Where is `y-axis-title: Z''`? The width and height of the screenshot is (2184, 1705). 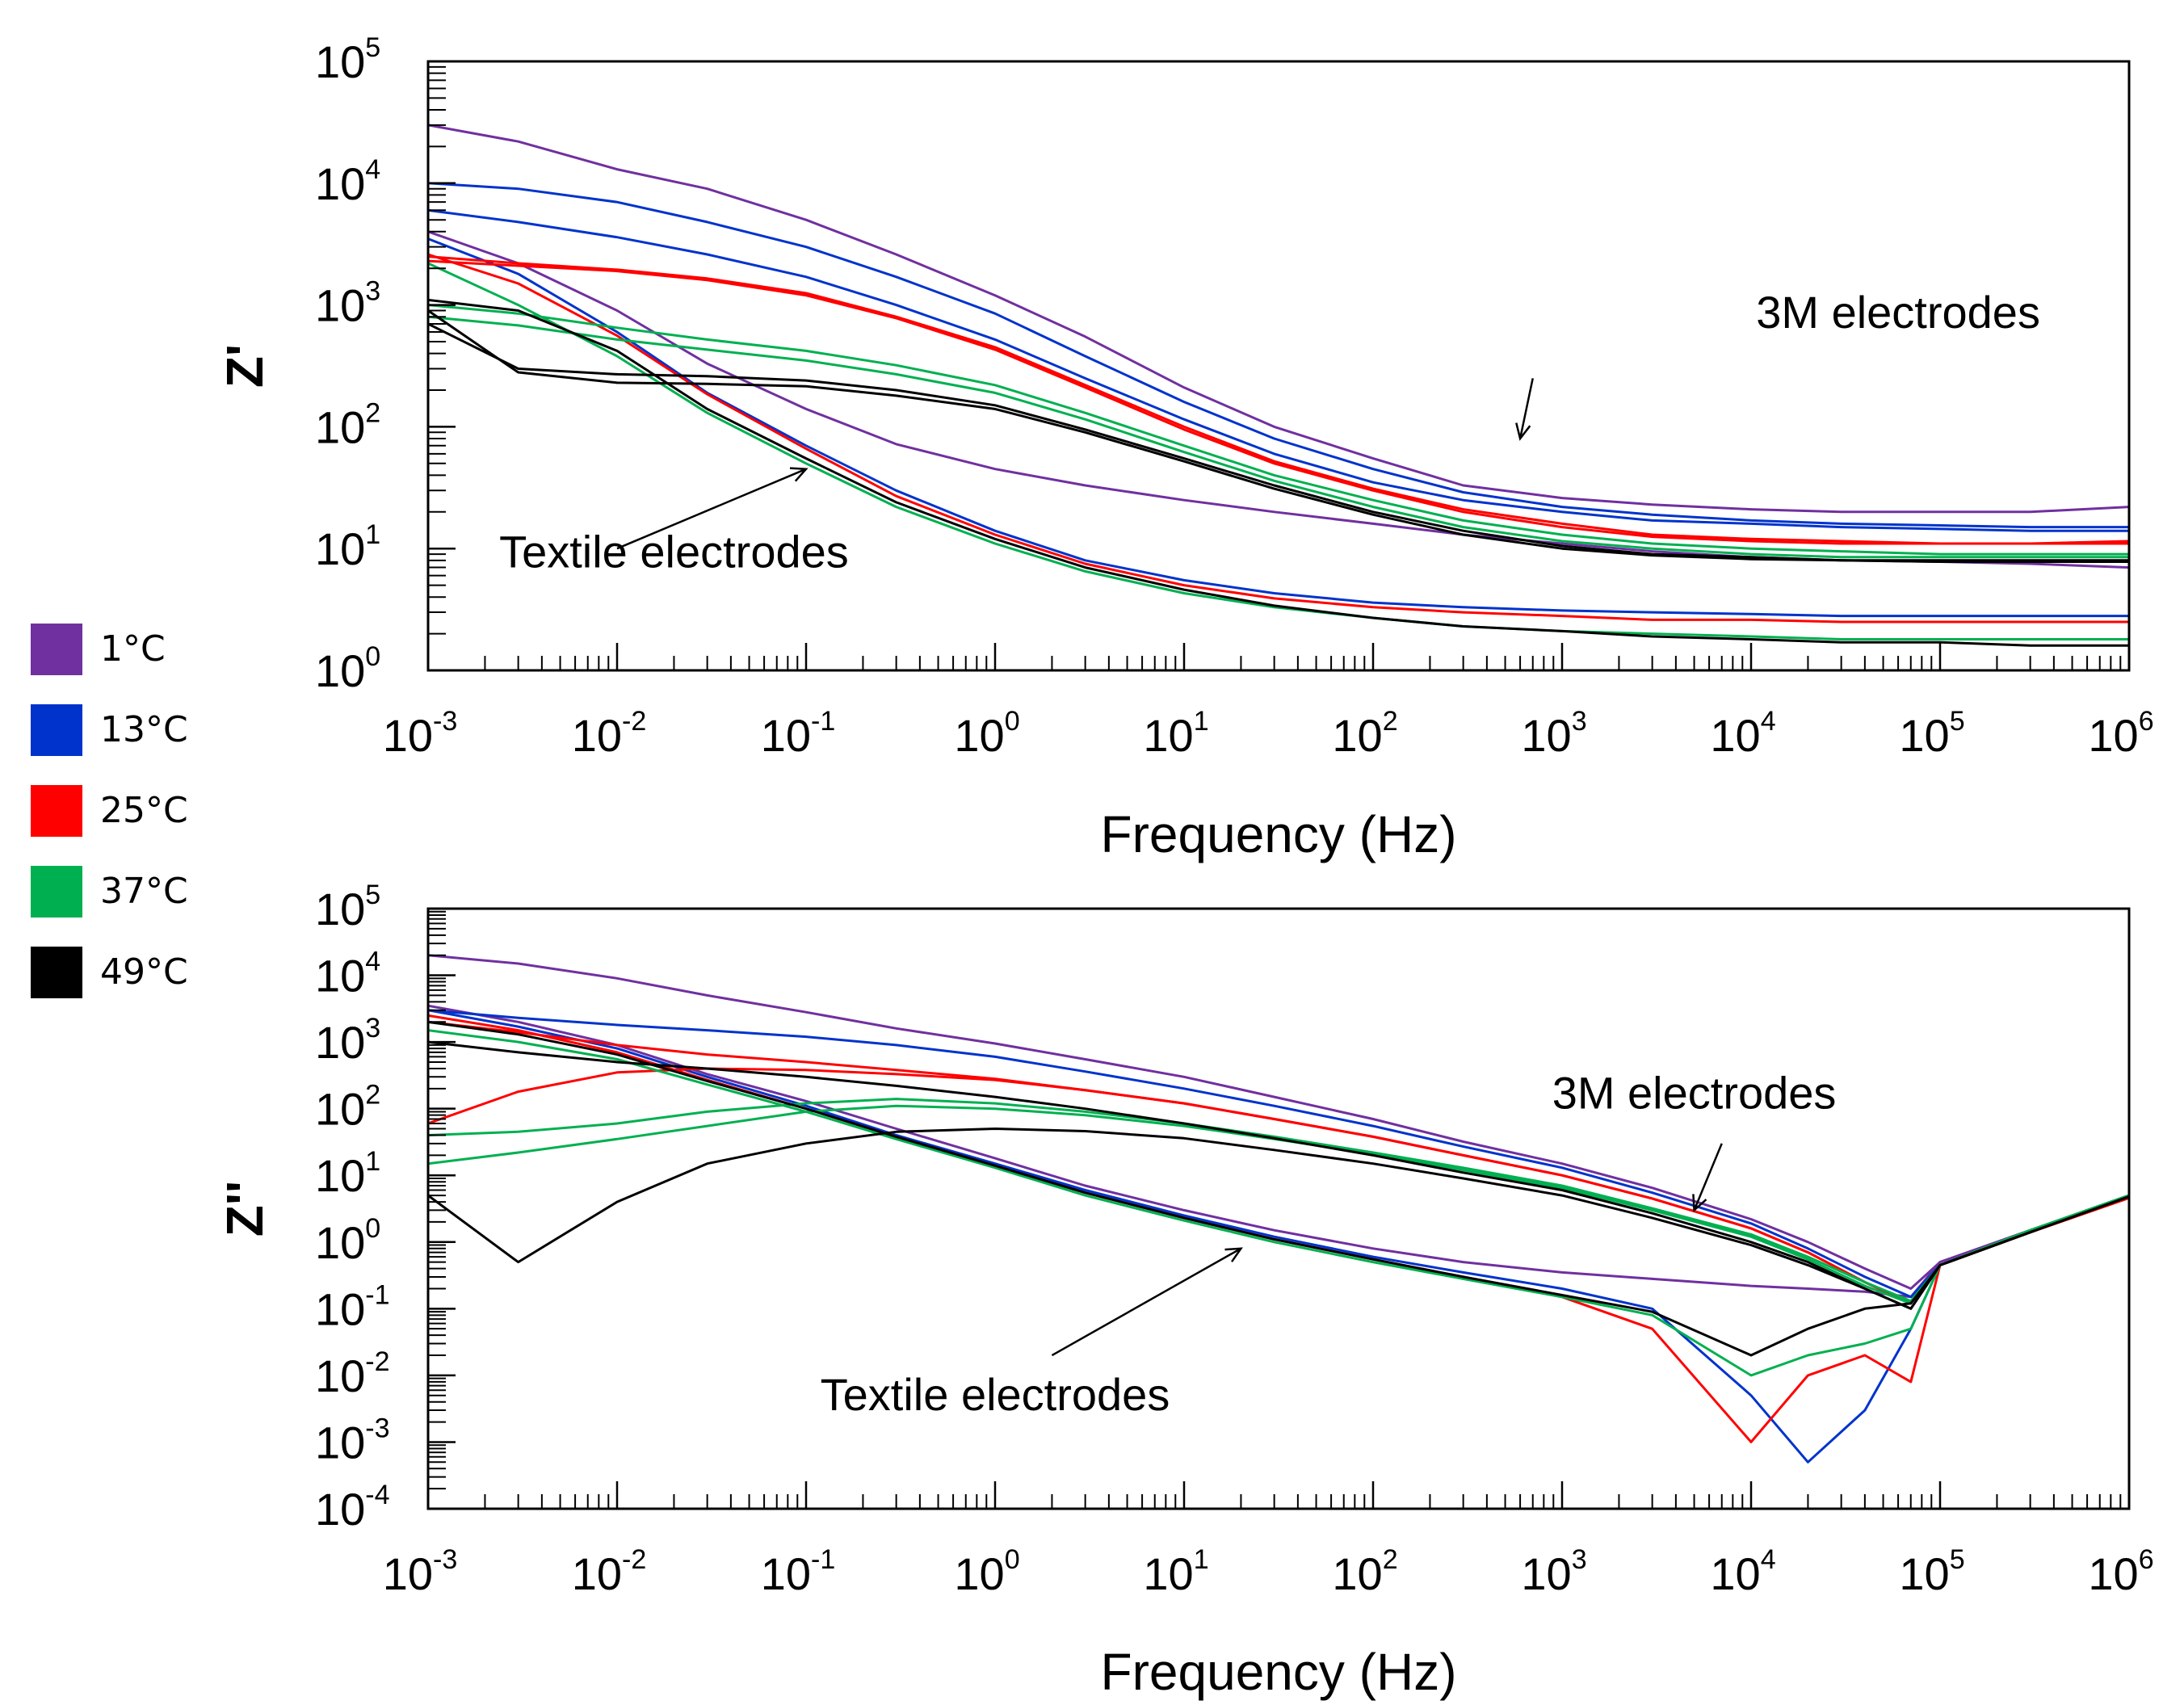 y-axis-title: Z'' is located at coordinates (245, 1209).